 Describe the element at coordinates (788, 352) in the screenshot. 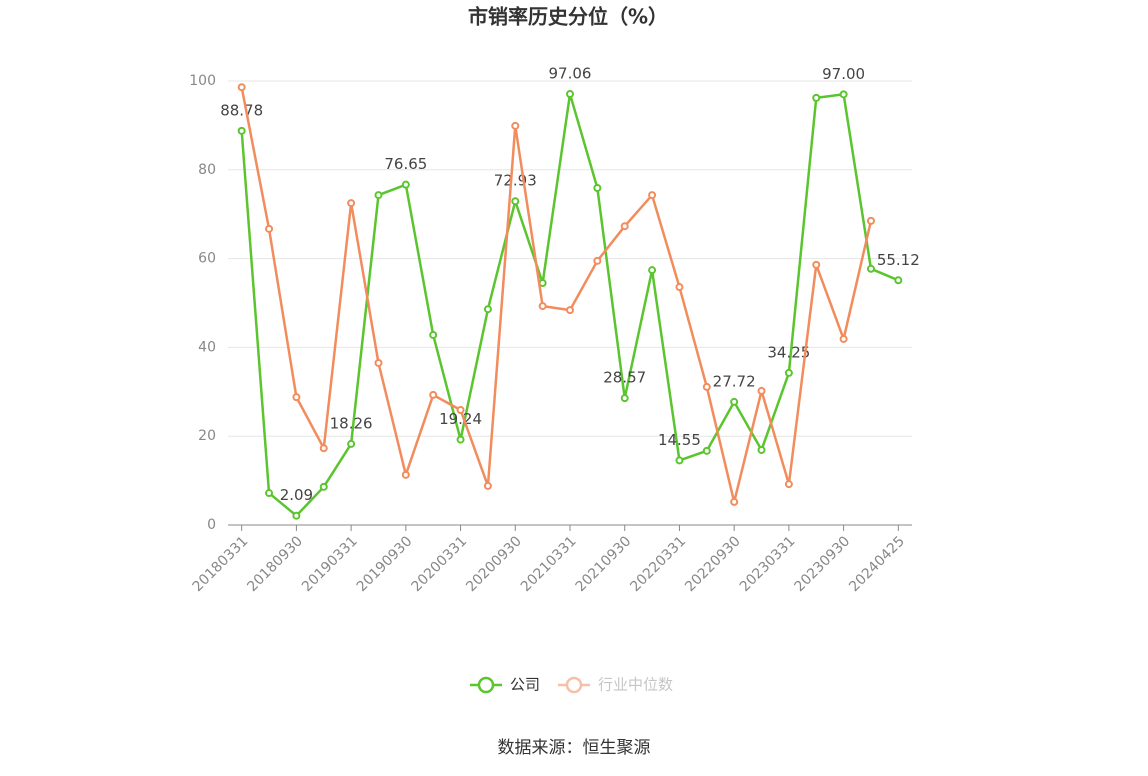

I see `data-label: 34.25` at that location.